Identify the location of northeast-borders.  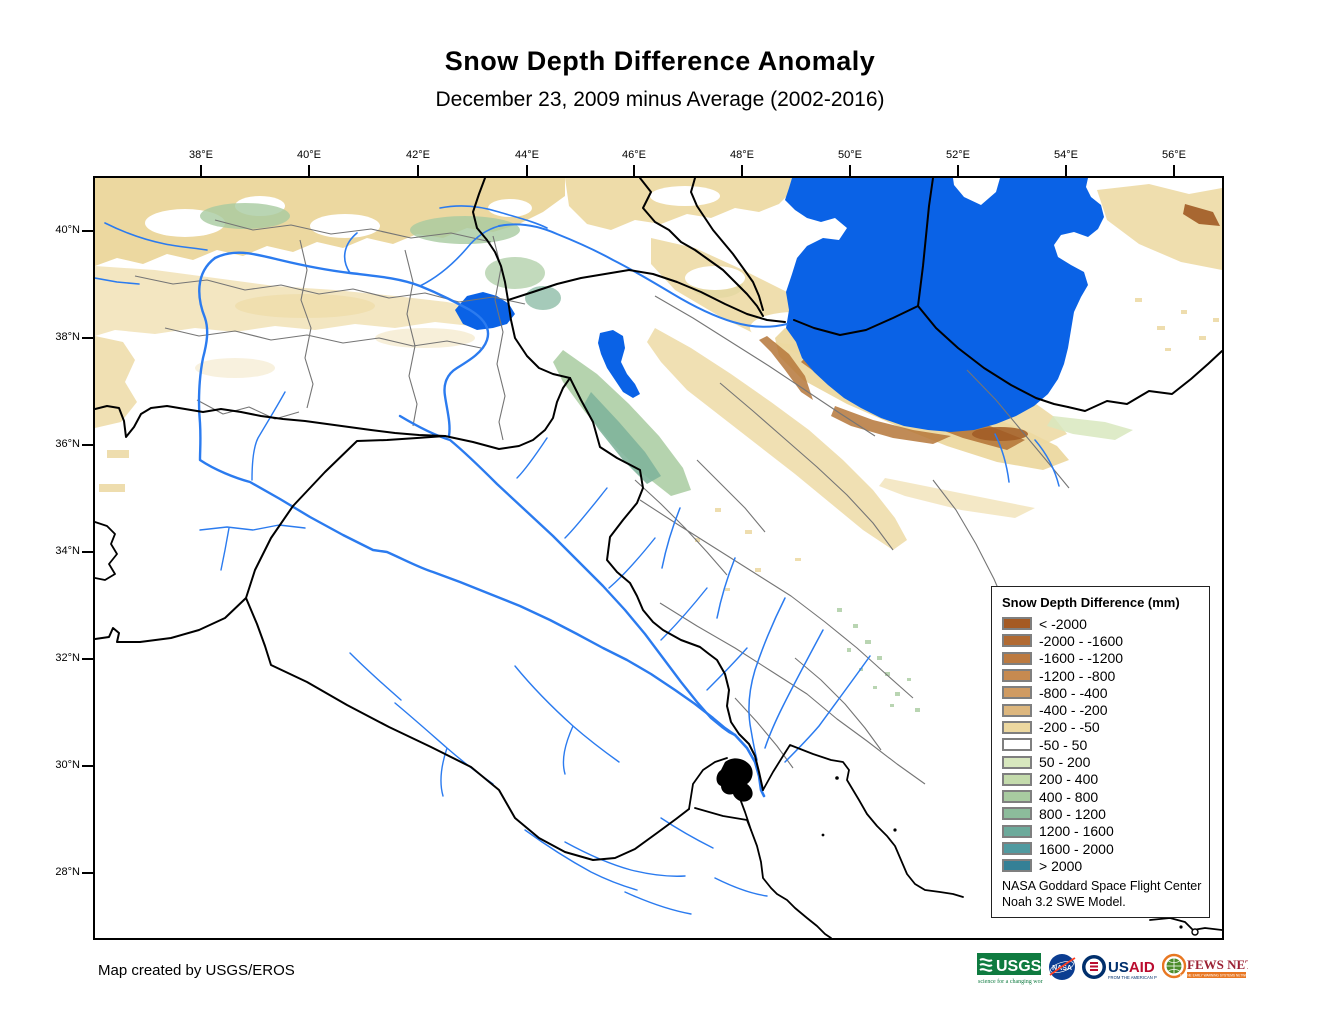
(521, 278).